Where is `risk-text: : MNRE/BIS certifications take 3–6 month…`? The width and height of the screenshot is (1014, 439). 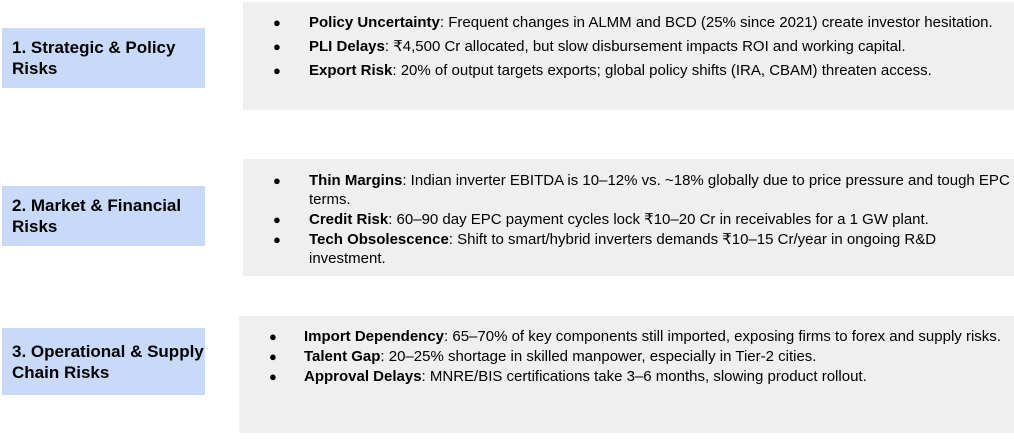
risk-text: : MNRE/BIS certifications take 3–6 month… is located at coordinates (644, 376).